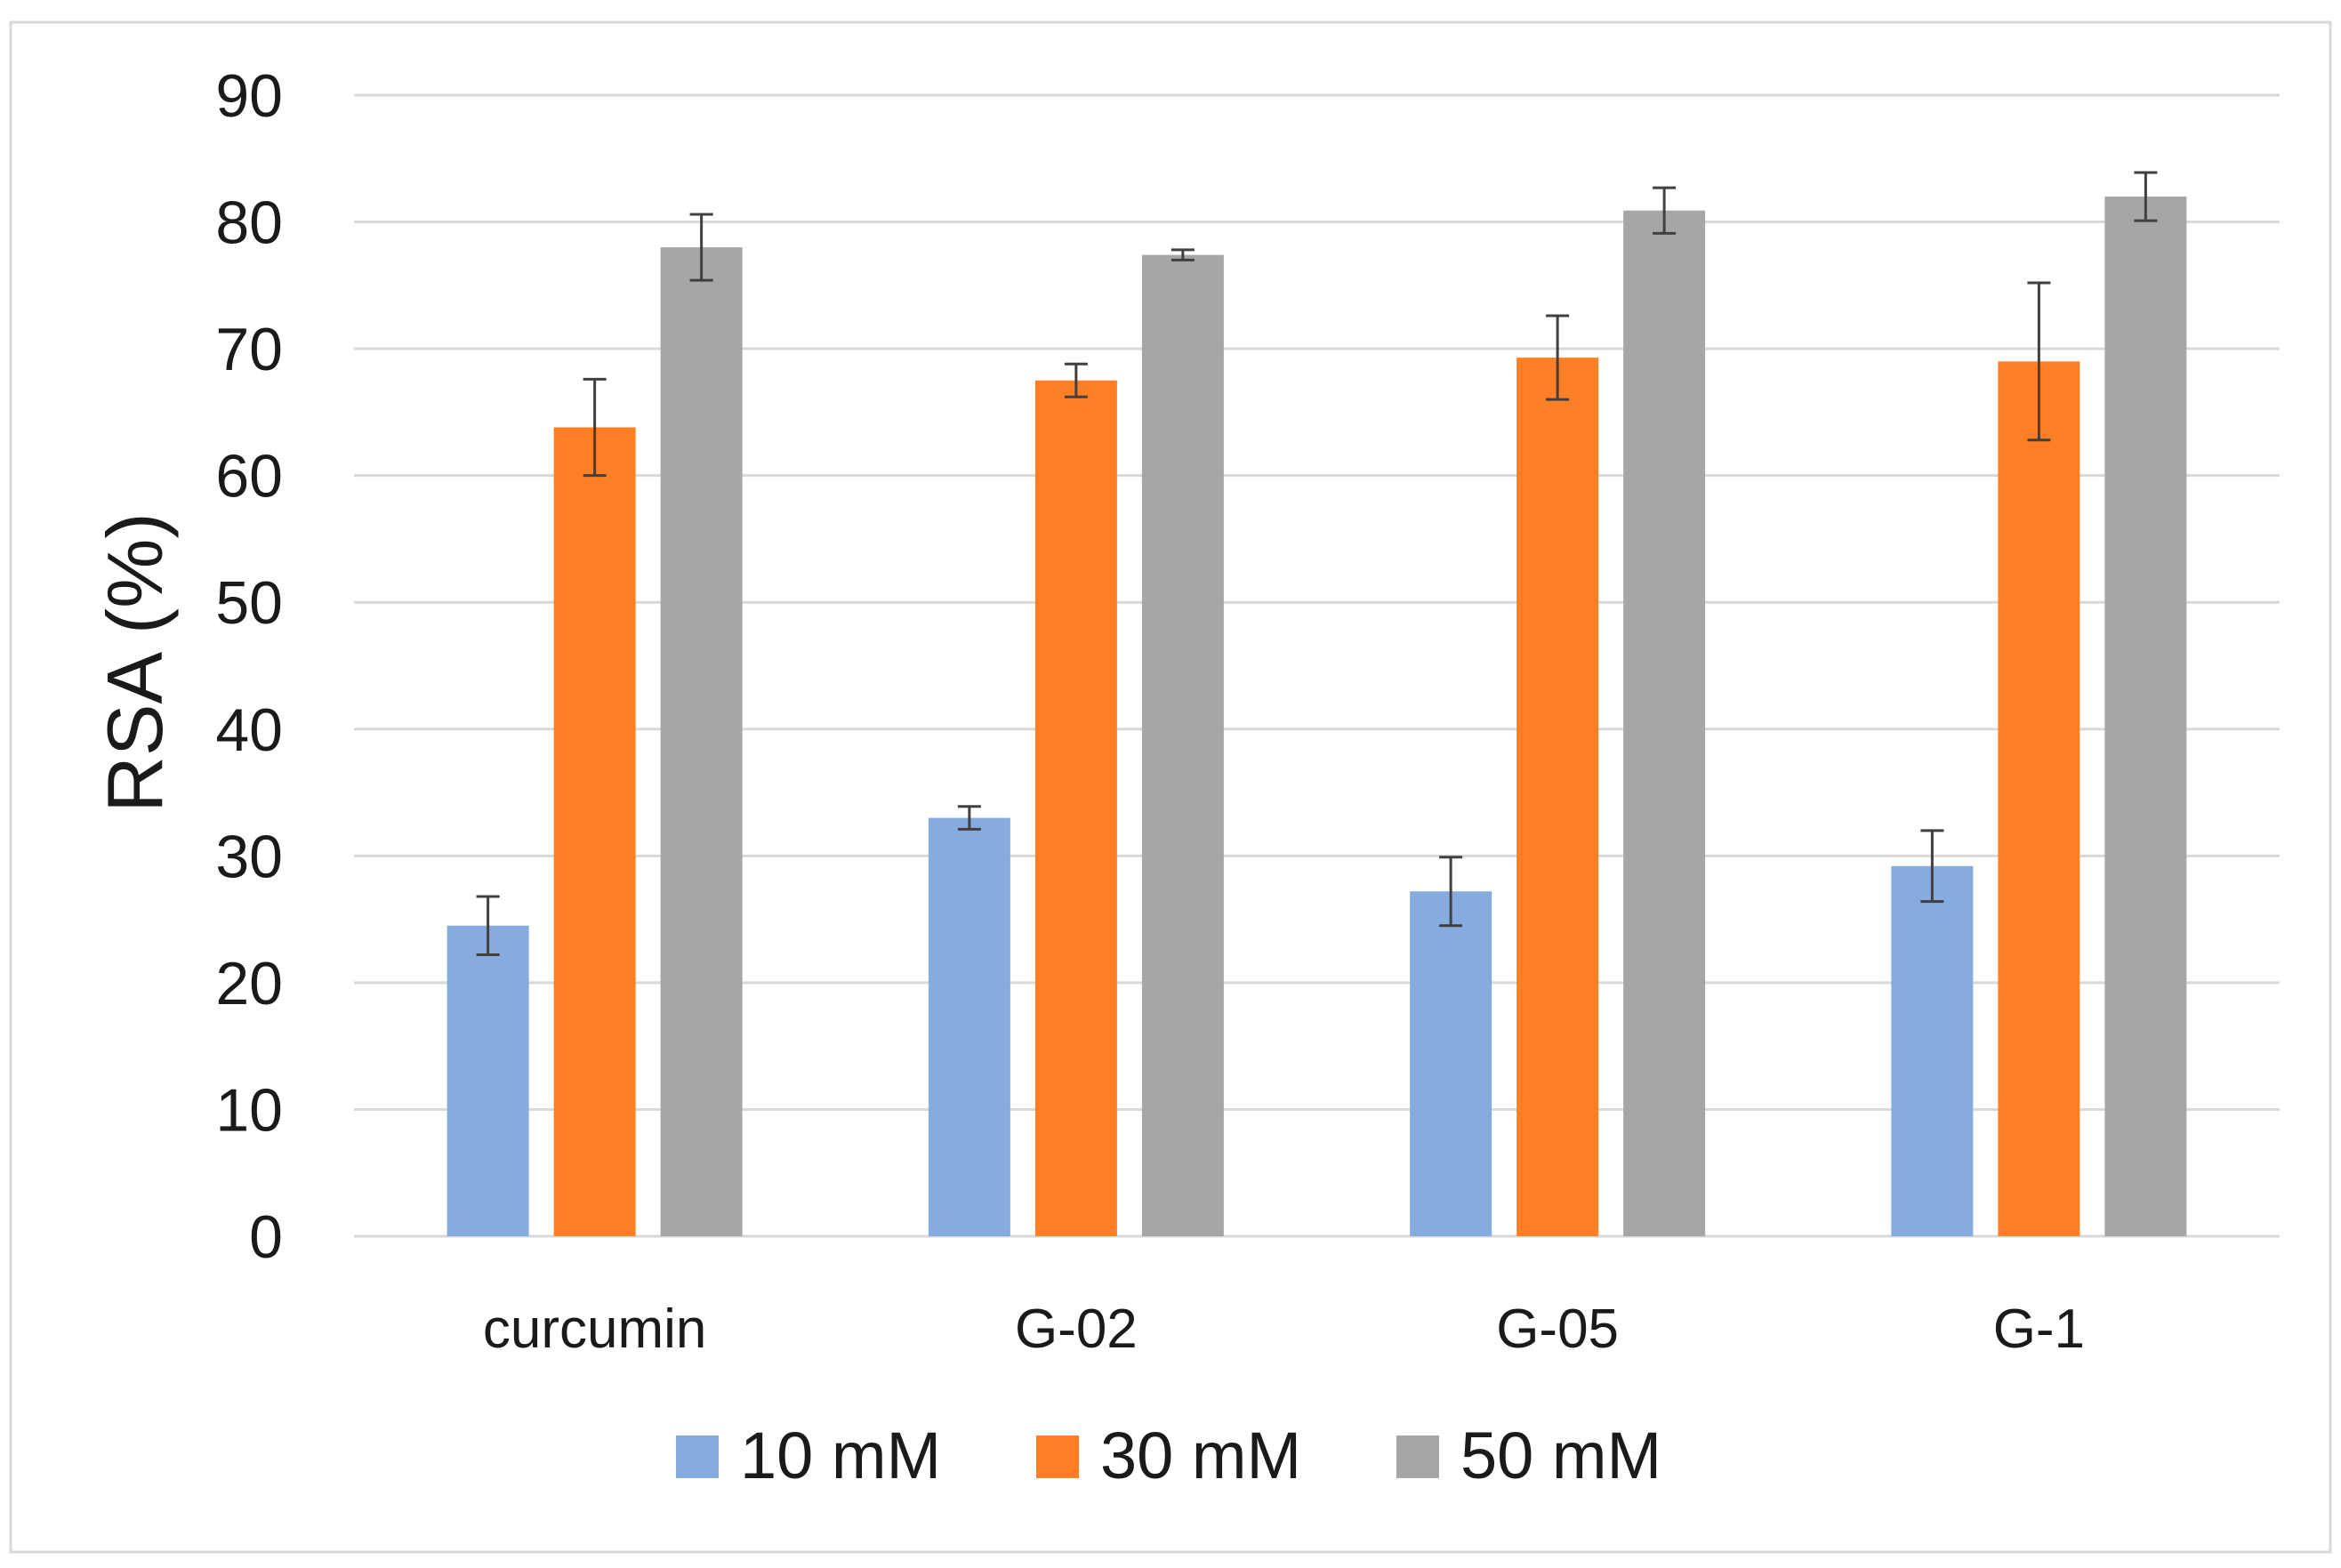 This screenshot has width=2341, height=1568. I want to click on bar-curcumin-50mM, so click(701, 742).